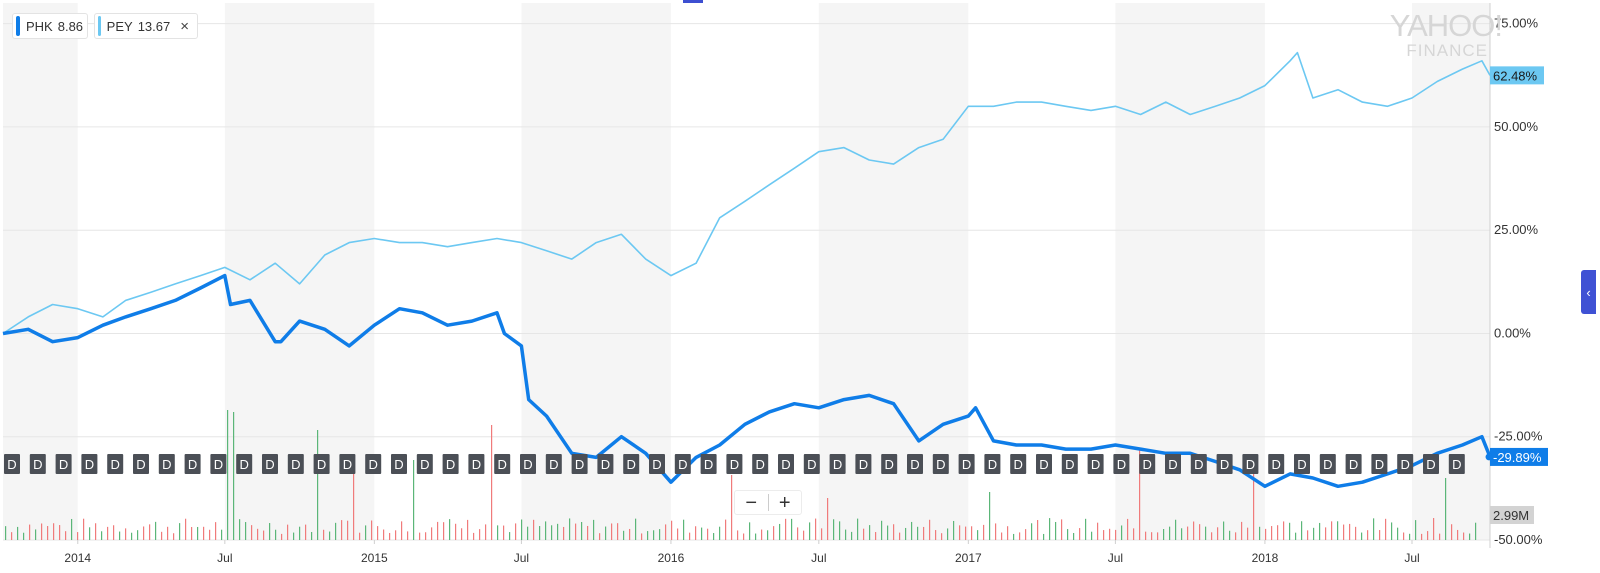  Describe the element at coordinates (184, 26) in the screenshot. I see `close-icon: ×` at that location.